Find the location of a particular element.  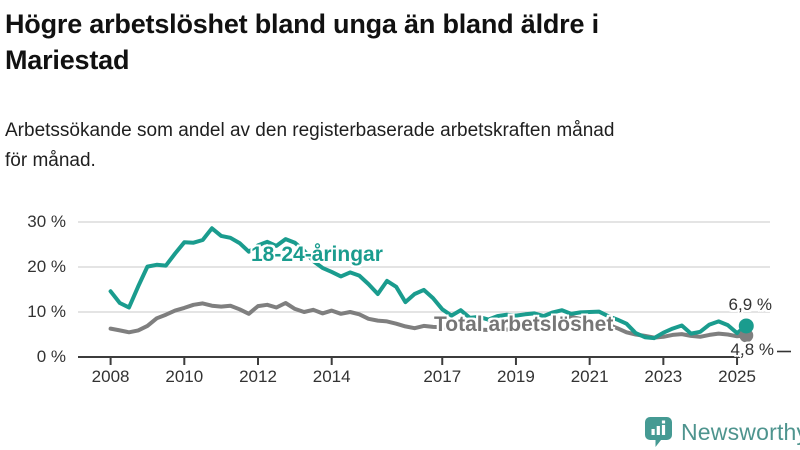

x-axis-label: 2017 is located at coordinates (442, 376).